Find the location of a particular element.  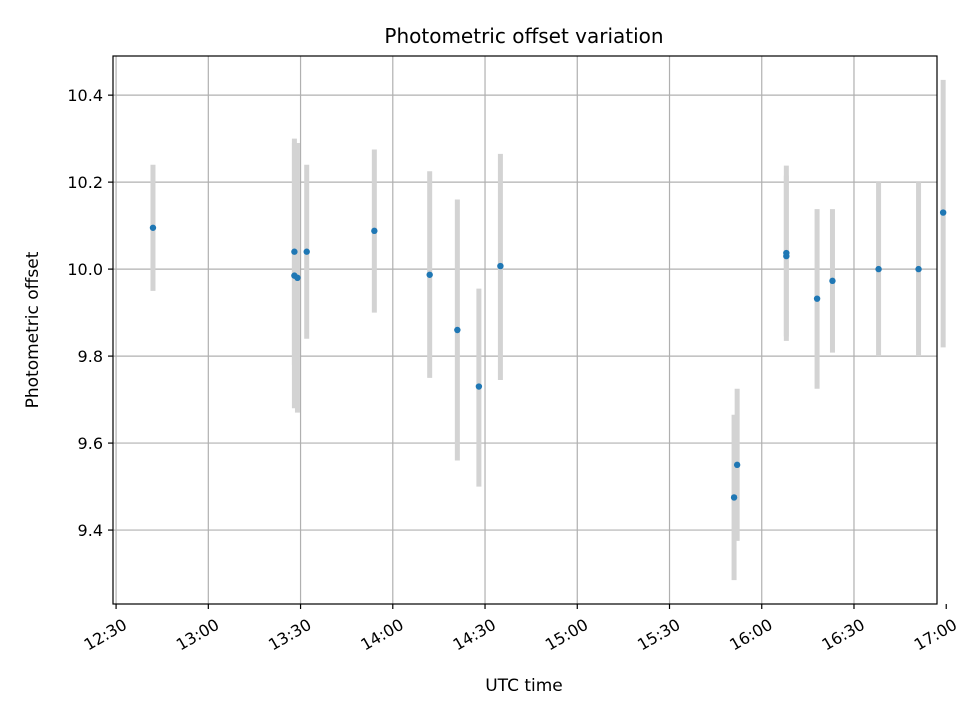

x-tick-label-1: 13:00 is located at coordinates (197, 635).